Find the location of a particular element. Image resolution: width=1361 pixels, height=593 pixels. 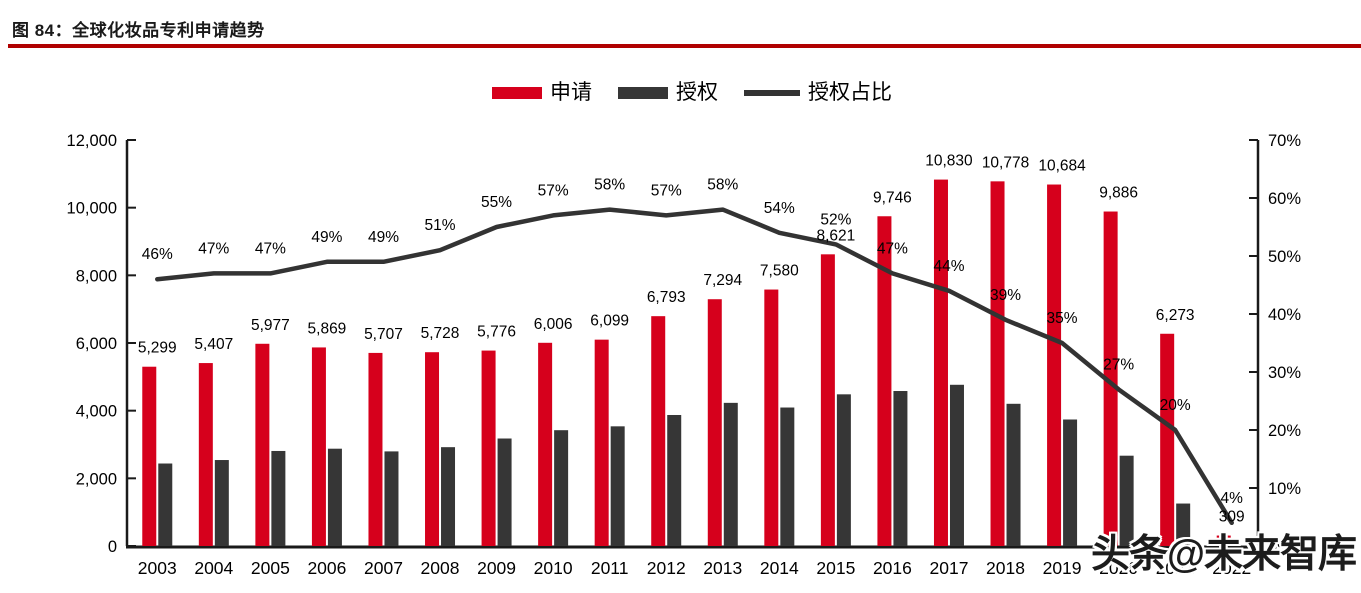

year-label: 2003 is located at coordinates (157, 568).